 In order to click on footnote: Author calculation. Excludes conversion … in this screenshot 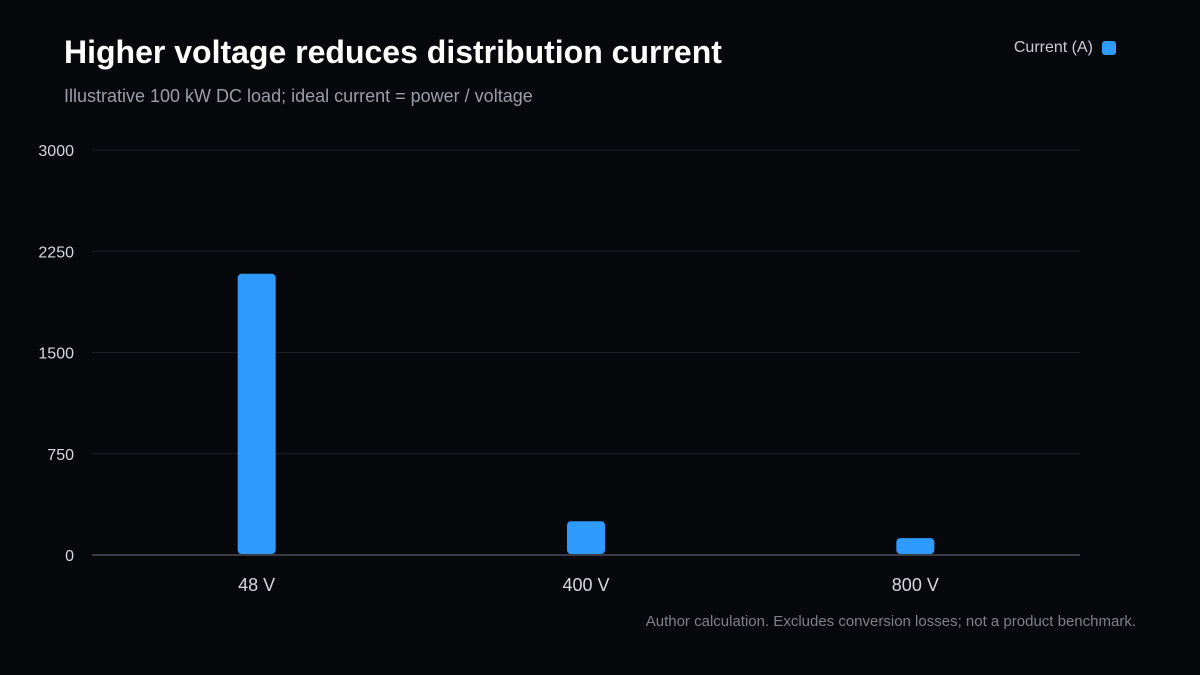, I will do `click(890, 621)`.